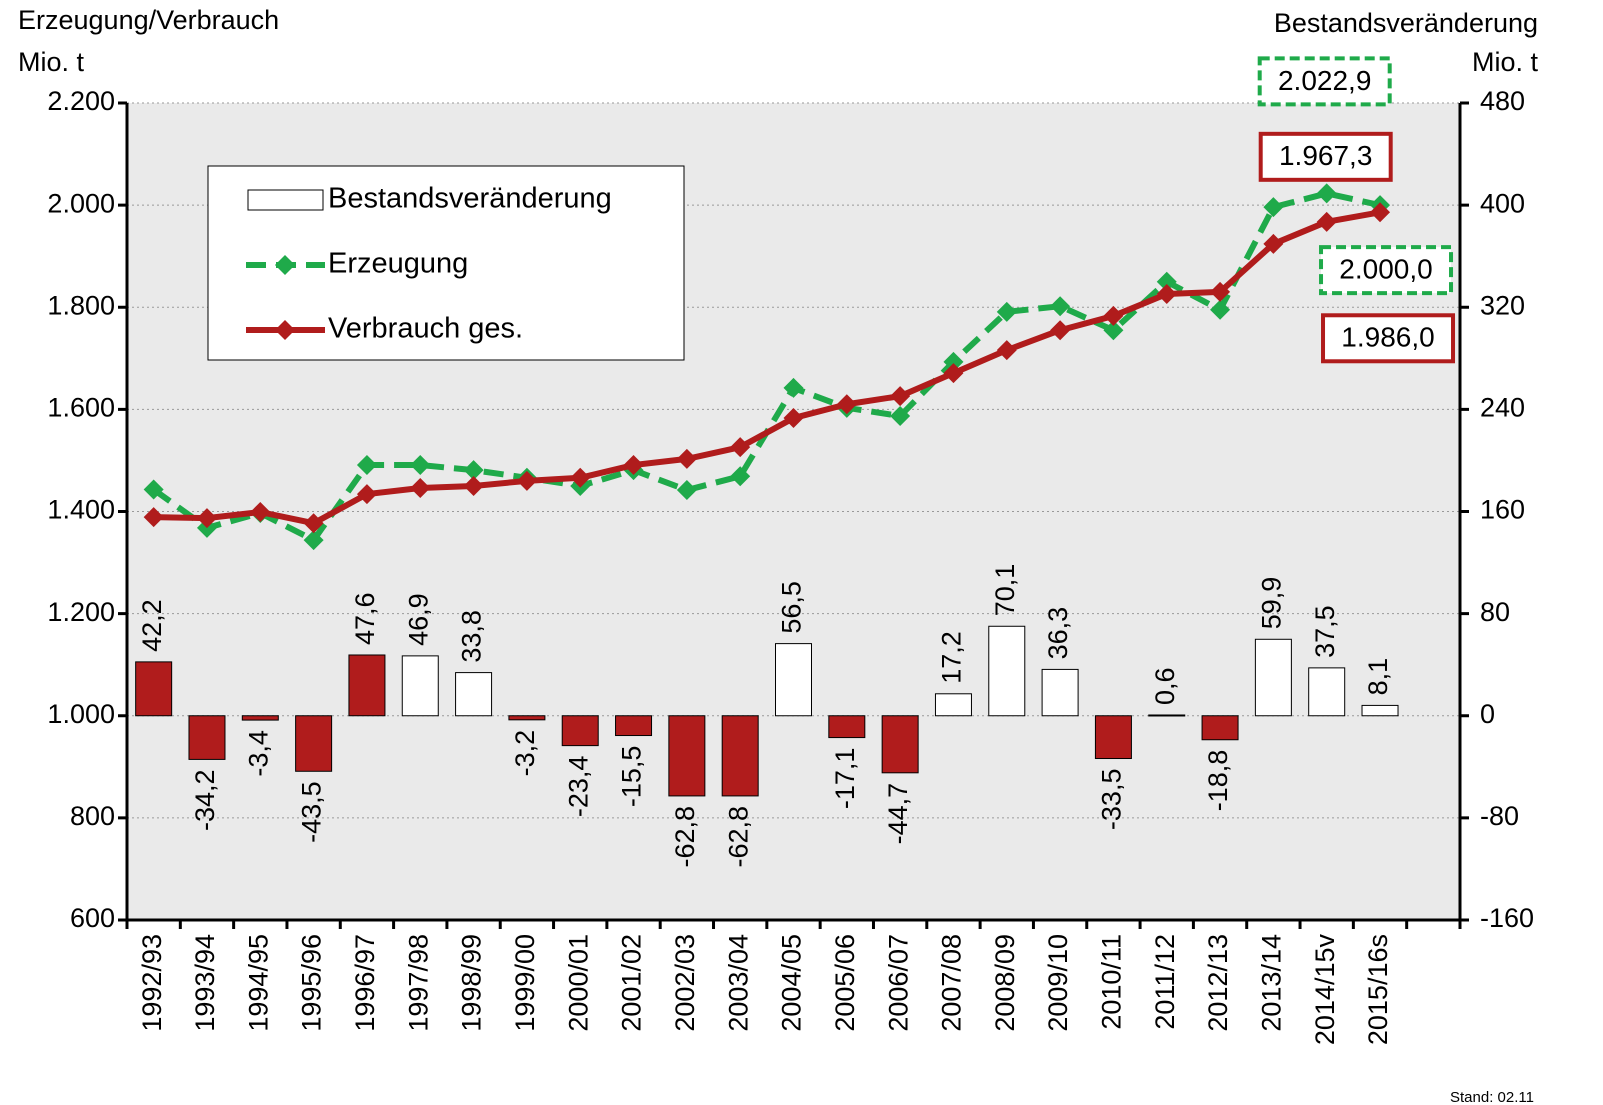  Describe the element at coordinates (1325, 155) in the screenshot. I see `annotation: 1.967,3` at that location.